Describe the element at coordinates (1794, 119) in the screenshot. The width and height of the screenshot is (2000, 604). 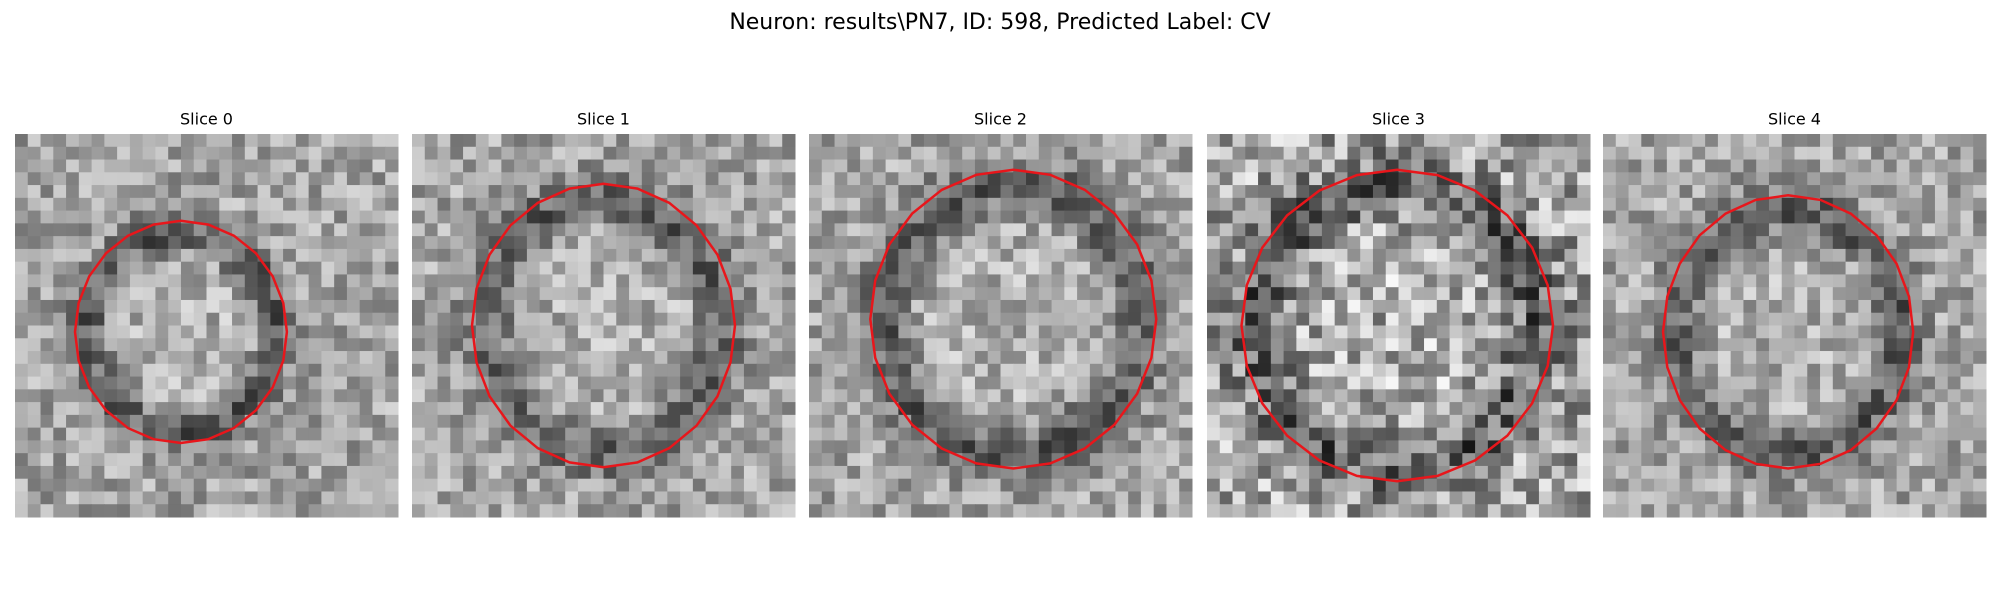
I see `slice-title: Slice 4` at that location.